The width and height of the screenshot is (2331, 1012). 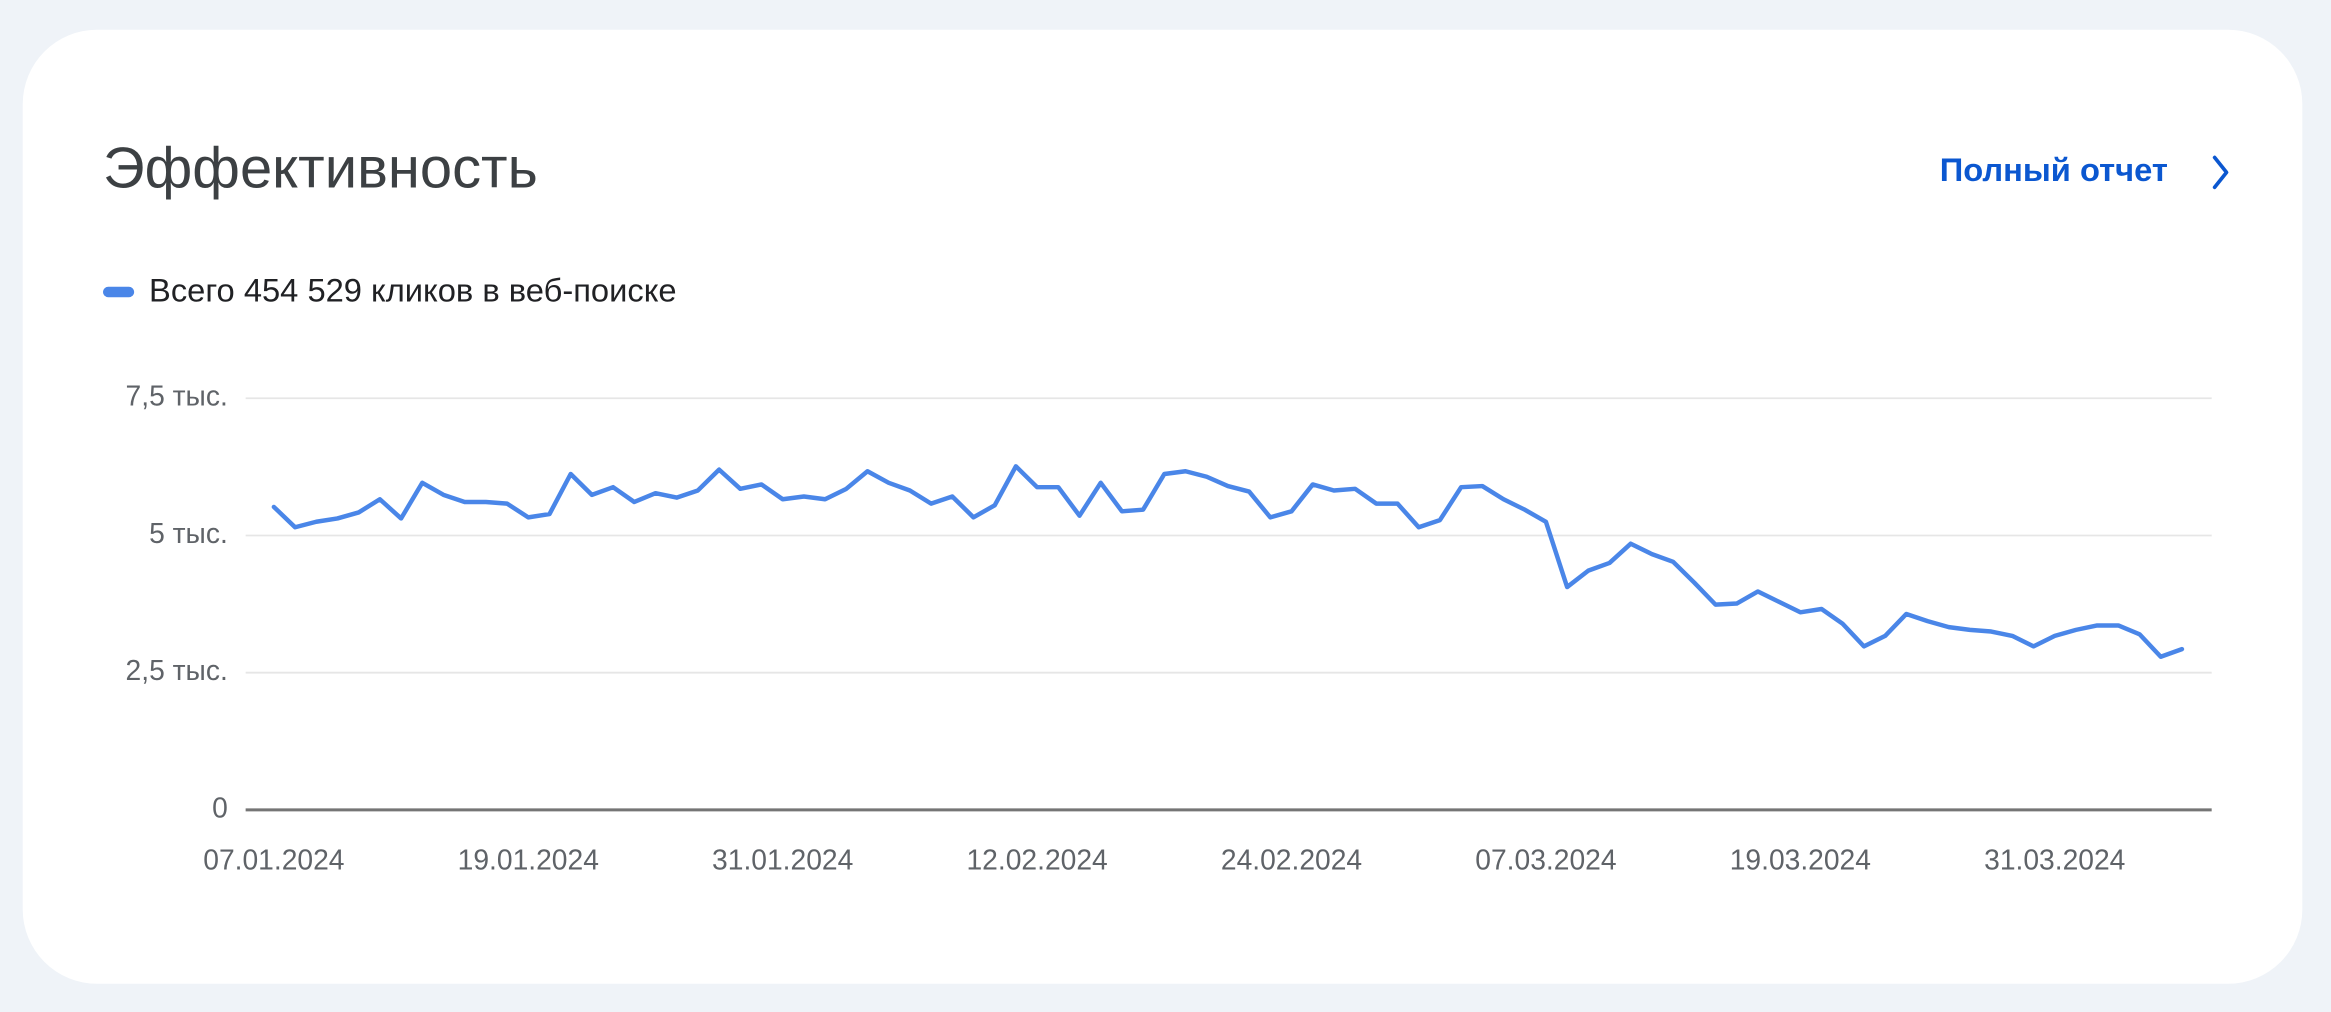 What do you see at coordinates (2054, 859) in the screenshot?
I see `x-tick-label: 31.03.2024` at bounding box center [2054, 859].